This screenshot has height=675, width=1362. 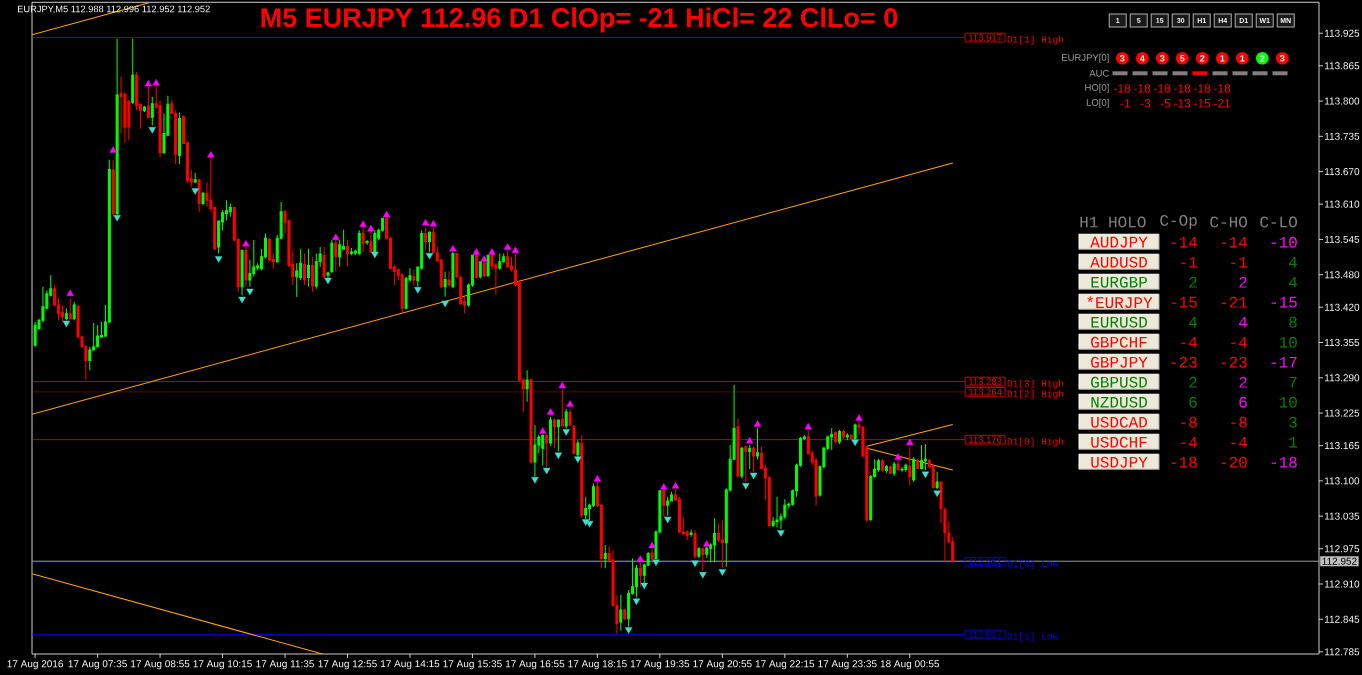 What do you see at coordinates (1035, 384) in the screenshot?
I see `ref-line-label: D1[3] High` at bounding box center [1035, 384].